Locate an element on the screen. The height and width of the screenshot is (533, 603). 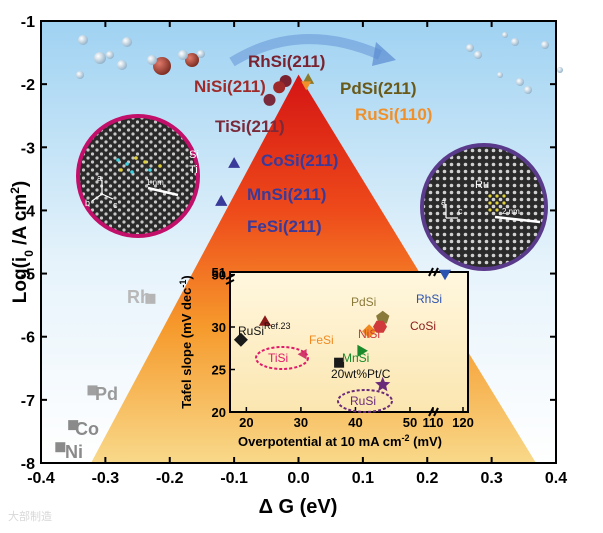
x-tick-label: 0.1 is located at coordinates (363, 478).